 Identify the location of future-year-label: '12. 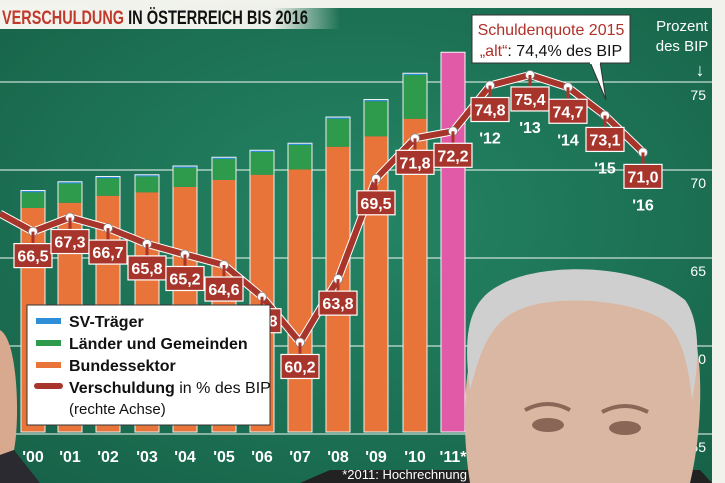
(490, 139).